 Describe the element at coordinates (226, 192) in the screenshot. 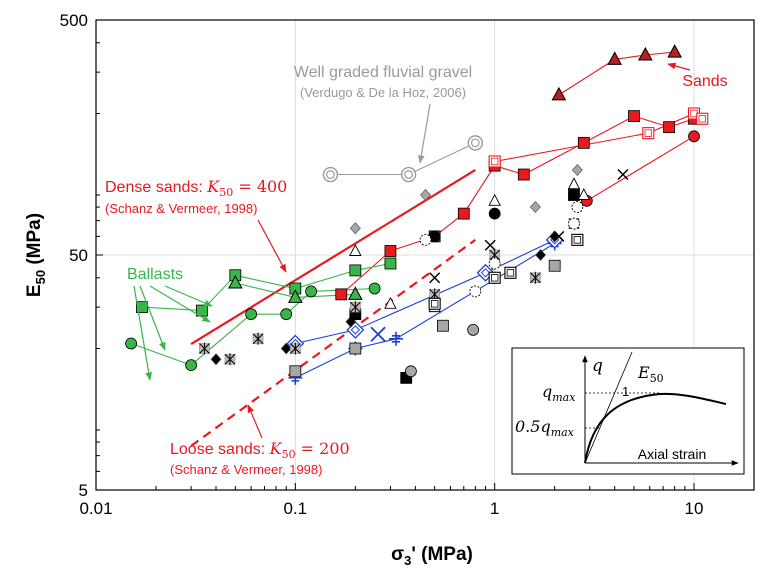

I see `dense-k-sub: 50` at that location.